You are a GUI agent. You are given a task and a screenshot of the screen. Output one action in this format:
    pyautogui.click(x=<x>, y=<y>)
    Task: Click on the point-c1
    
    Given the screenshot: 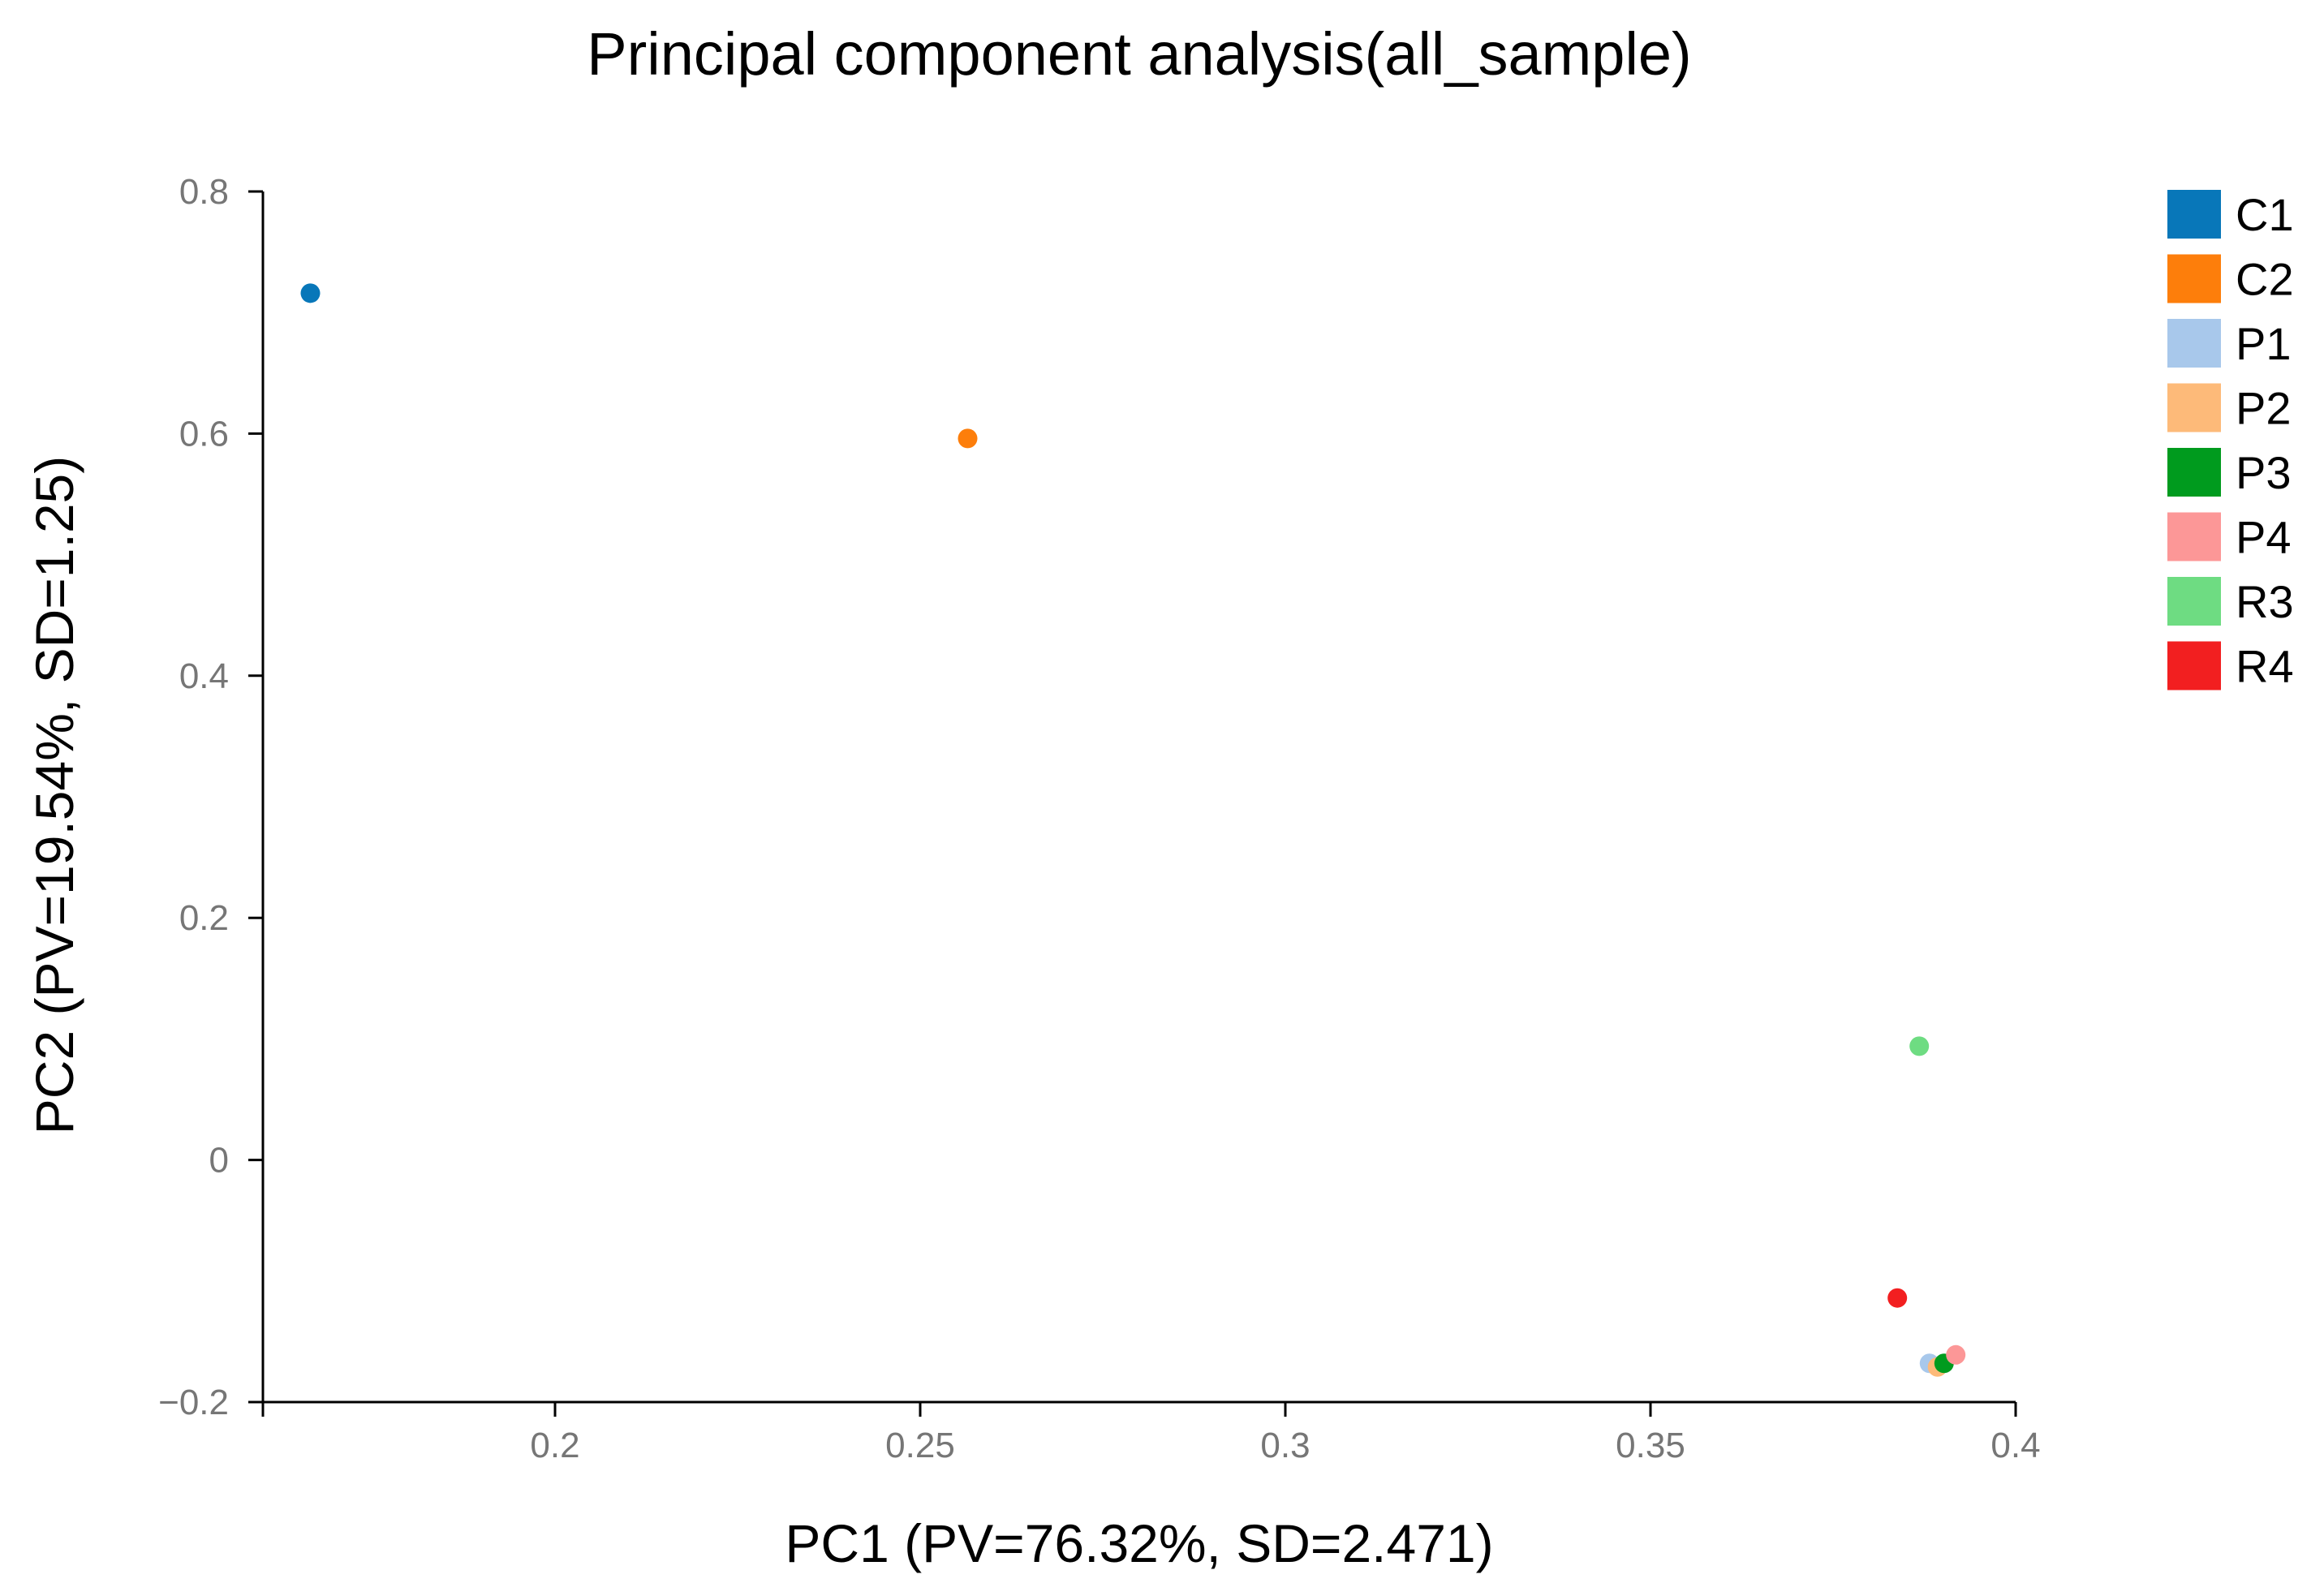 What is the action you would take?
    pyautogui.click(x=310, y=293)
    